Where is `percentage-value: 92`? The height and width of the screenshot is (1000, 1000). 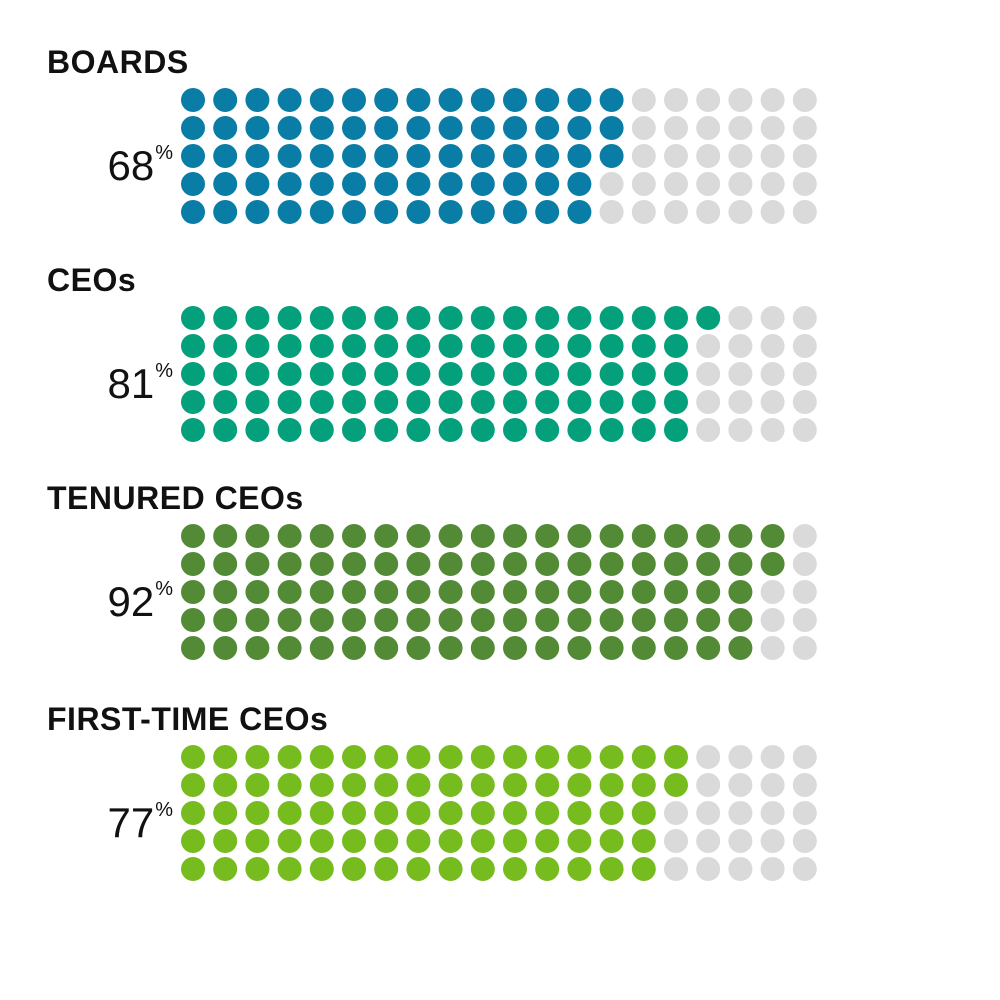
percentage-value: 92 is located at coordinates (131, 601).